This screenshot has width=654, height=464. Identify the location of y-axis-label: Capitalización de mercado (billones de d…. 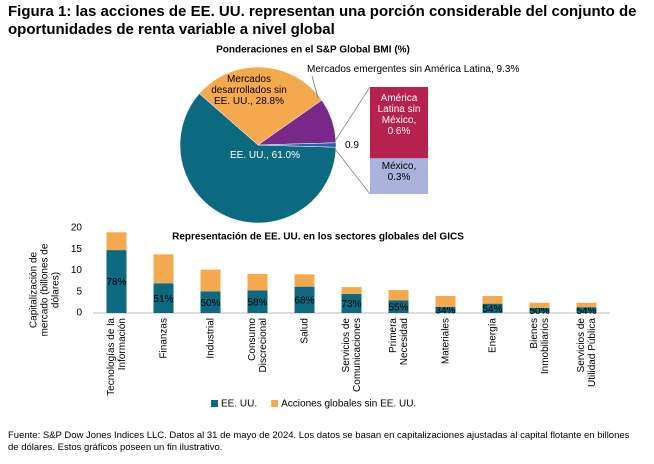
(45, 290).